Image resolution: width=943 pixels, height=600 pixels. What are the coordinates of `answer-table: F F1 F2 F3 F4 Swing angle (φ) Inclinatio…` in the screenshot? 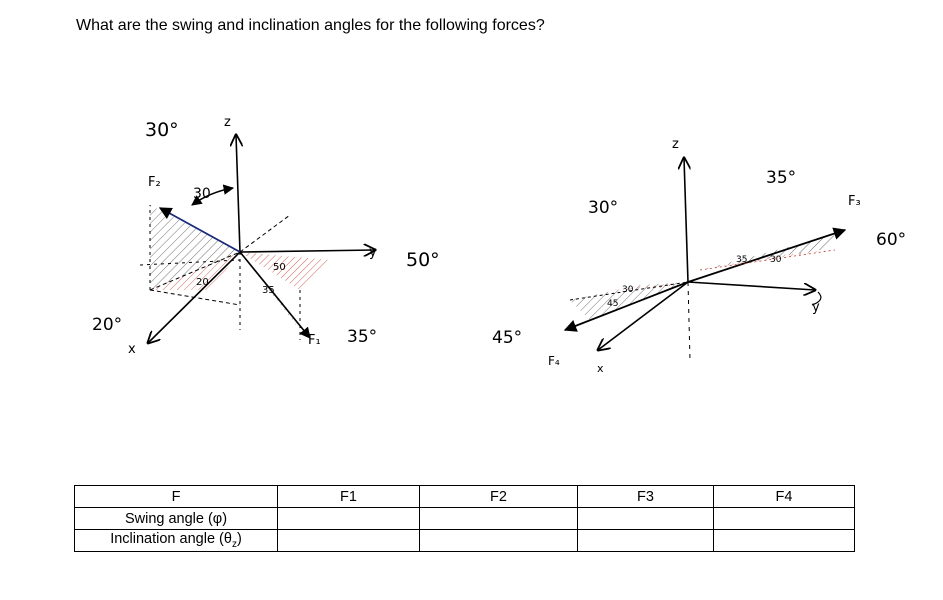 It's located at (464, 518).